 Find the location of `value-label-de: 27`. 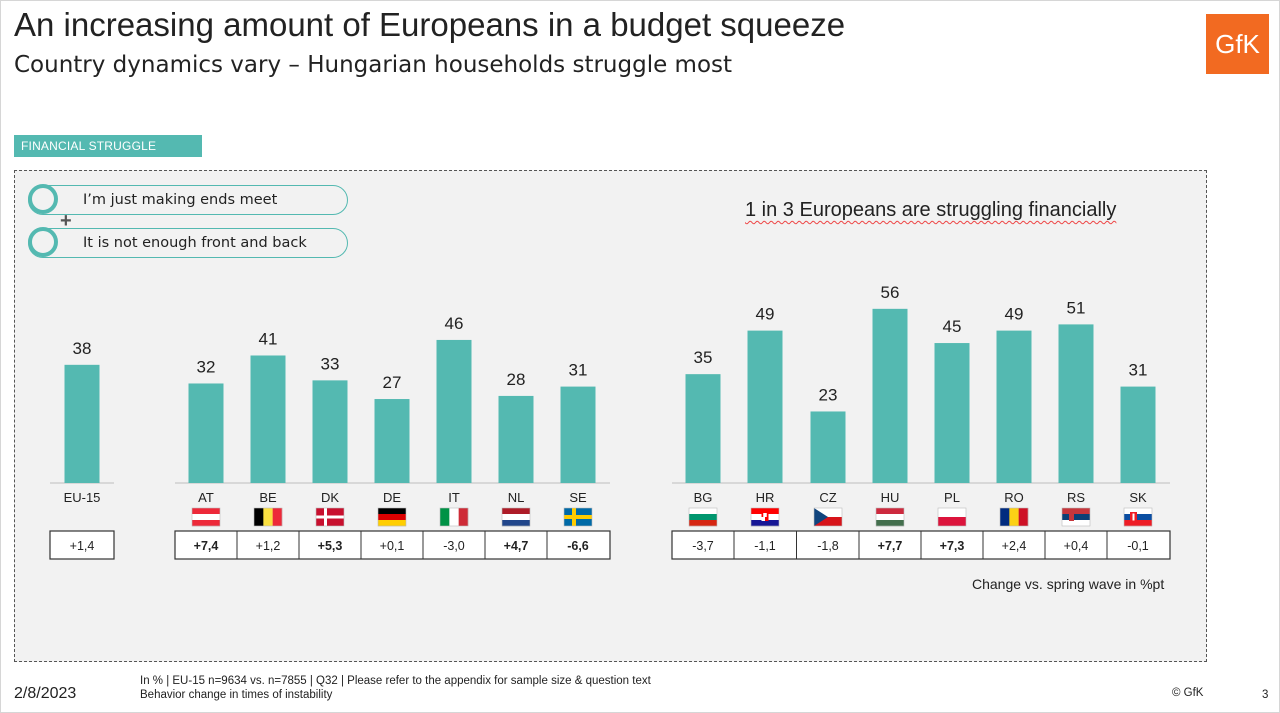

value-label-de: 27 is located at coordinates (392, 382).